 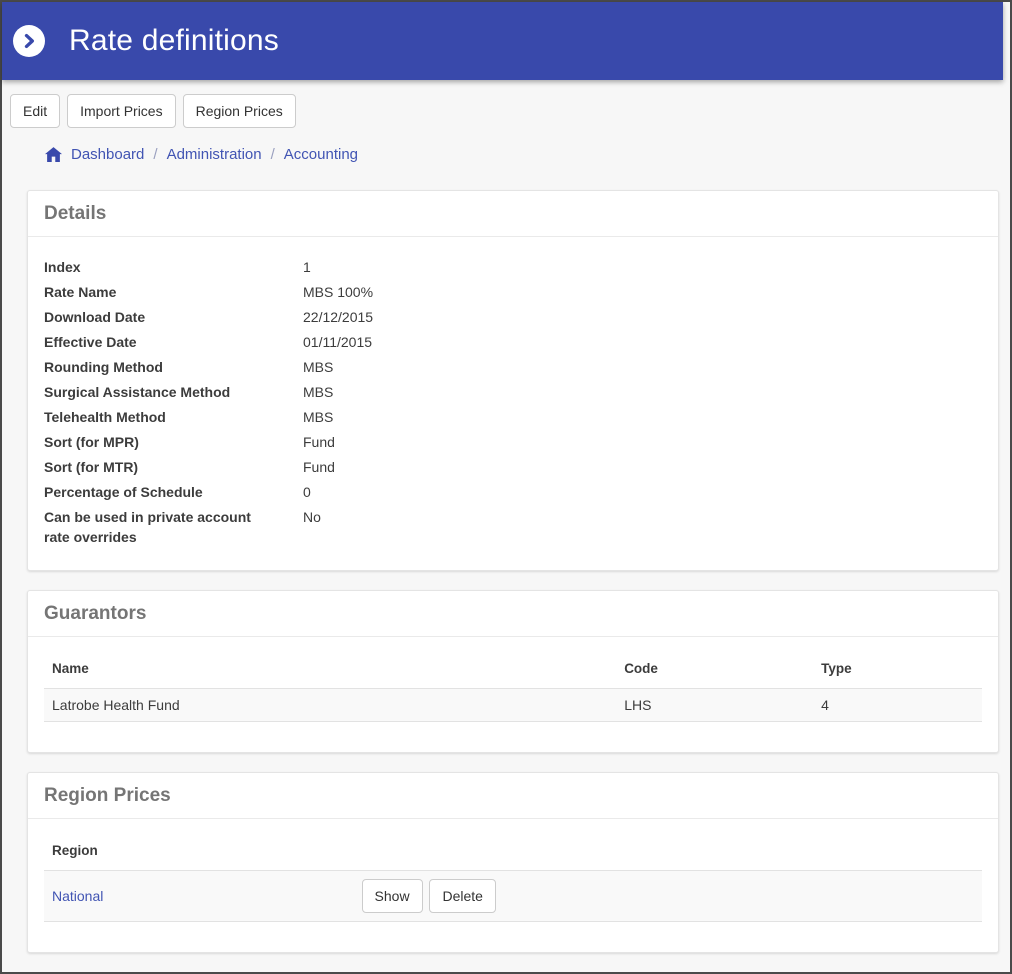 What do you see at coordinates (338, 317) in the screenshot?
I see `field-value: 22/12/2015` at bounding box center [338, 317].